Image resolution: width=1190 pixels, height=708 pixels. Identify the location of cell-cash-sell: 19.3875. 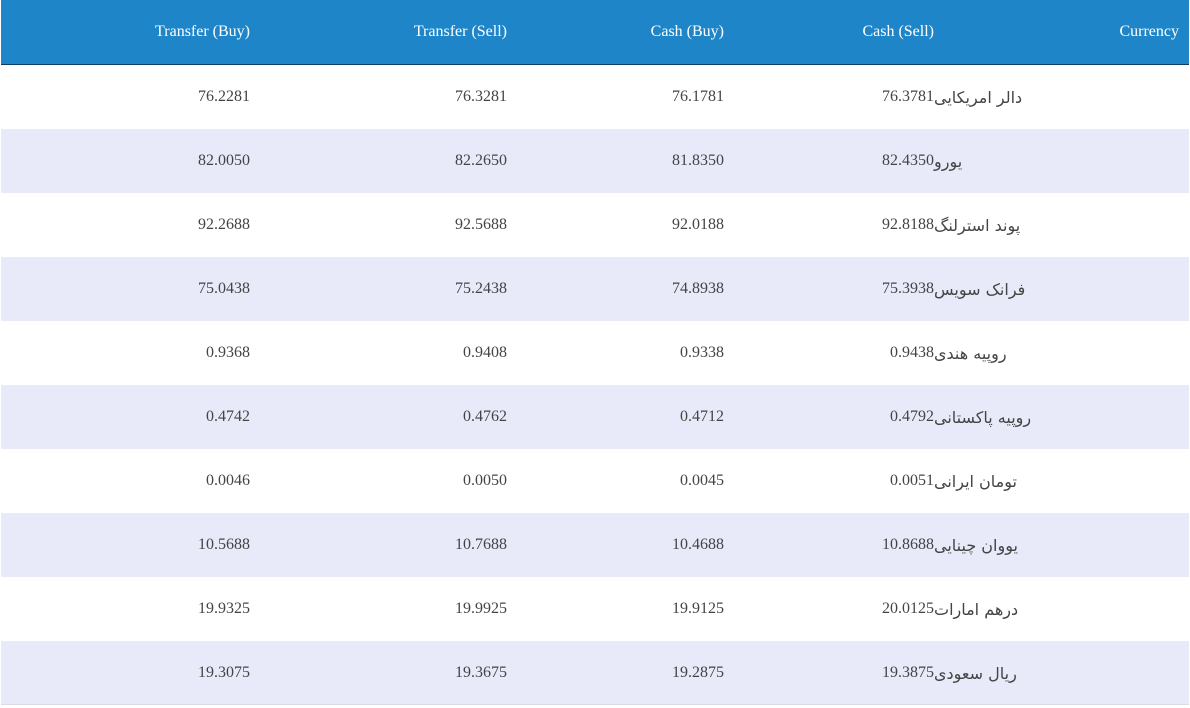
(829, 673).